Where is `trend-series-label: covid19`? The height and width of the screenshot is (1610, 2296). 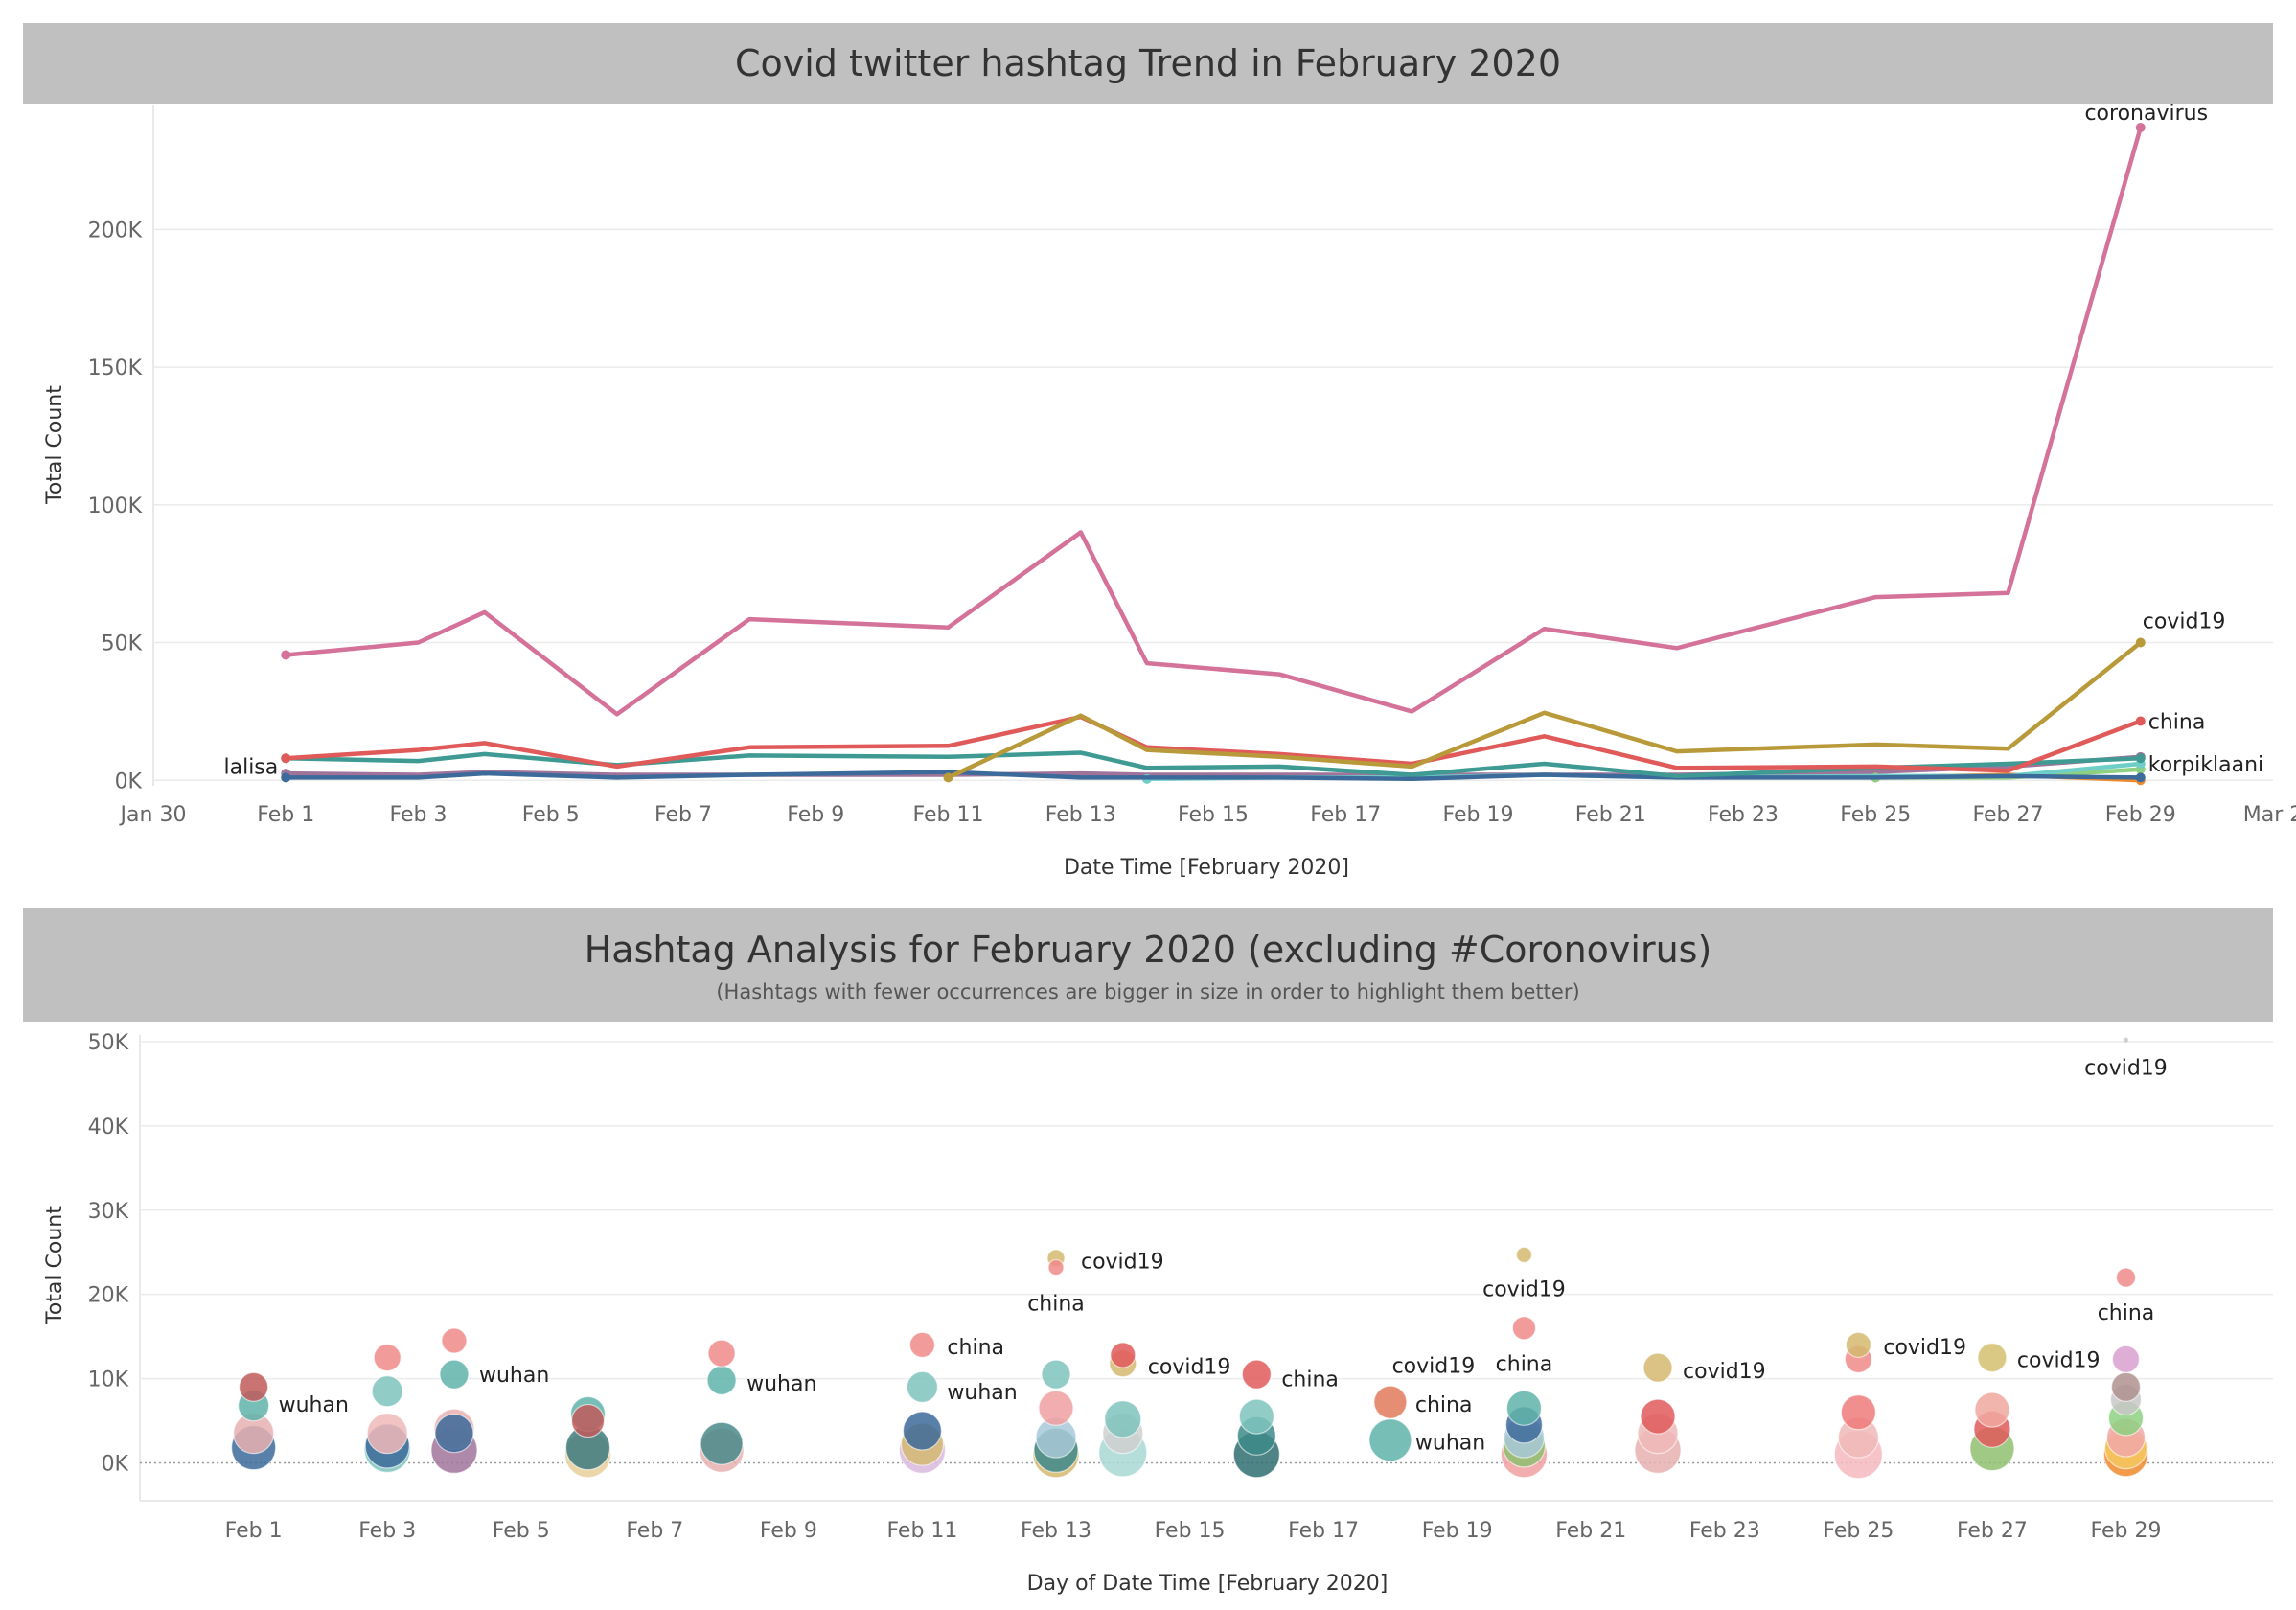
trend-series-label: covid19 is located at coordinates (2184, 622).